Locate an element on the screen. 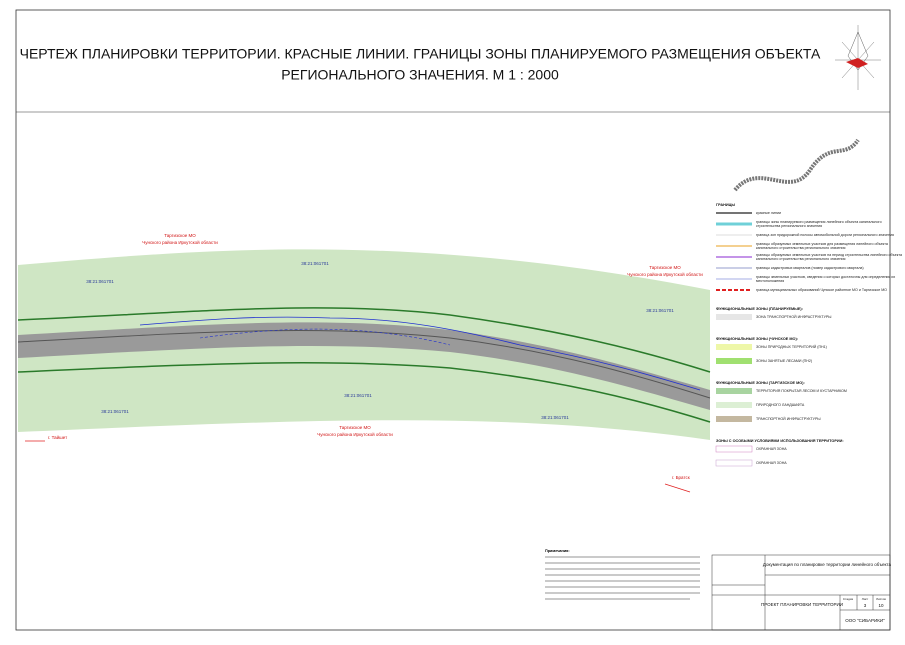  title-block is located at coordinates (801, 592).